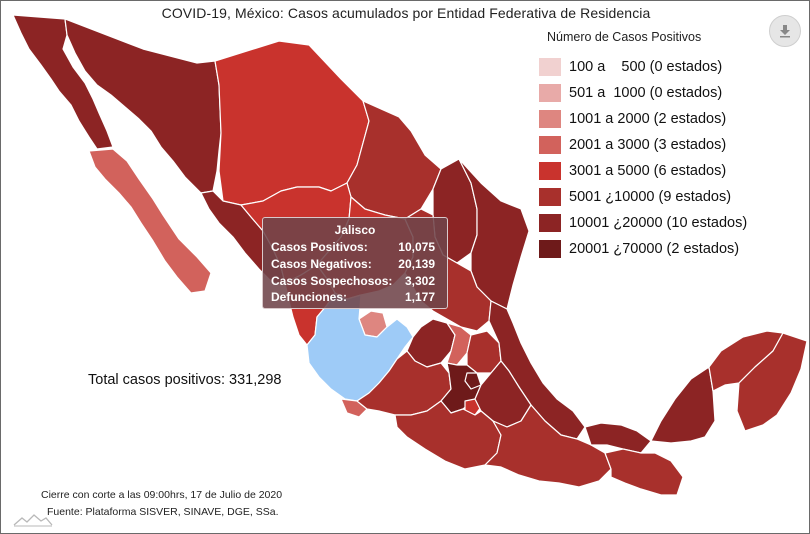  Describe the element at coordinates (416, 247) in the screenshot. I see `tooltip-value: 10,075` at that location.